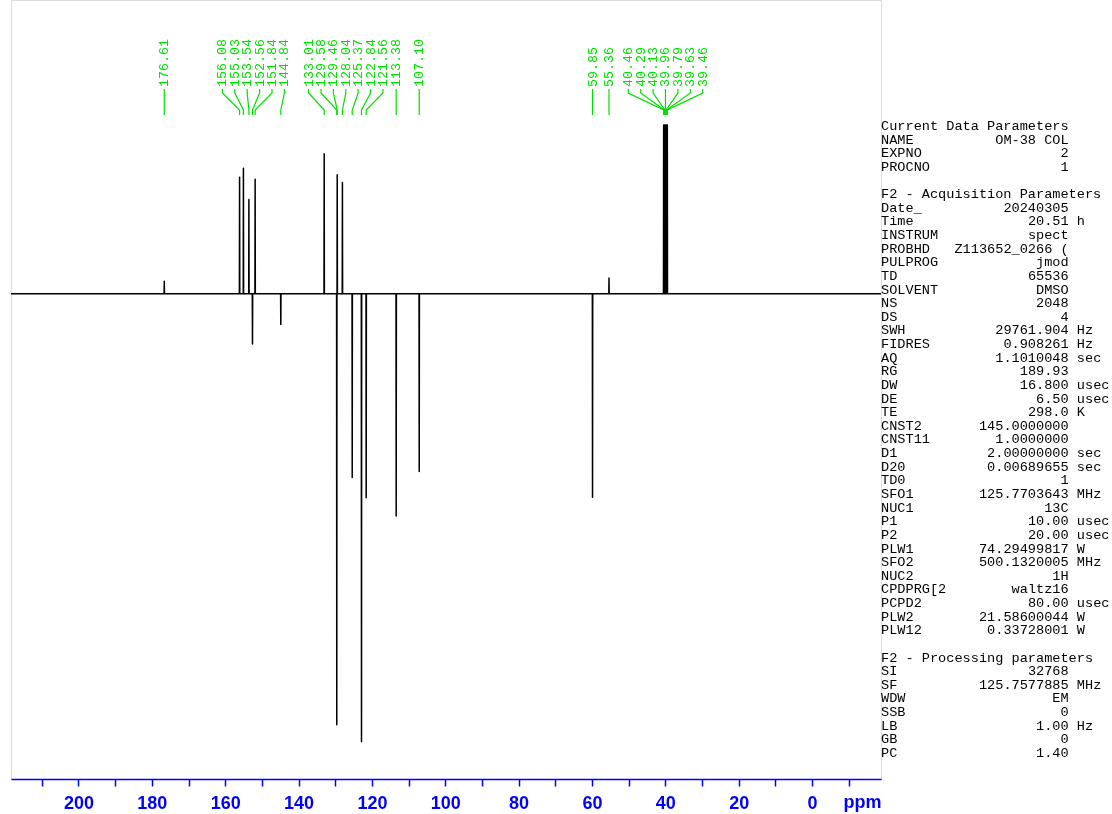 The height and width of the screenshot is (814, 1112). What do you see at coordinates (975, 126) in the screenshot?
I see `annotation: Current Data Parameters` at bounding box center [975, 126].